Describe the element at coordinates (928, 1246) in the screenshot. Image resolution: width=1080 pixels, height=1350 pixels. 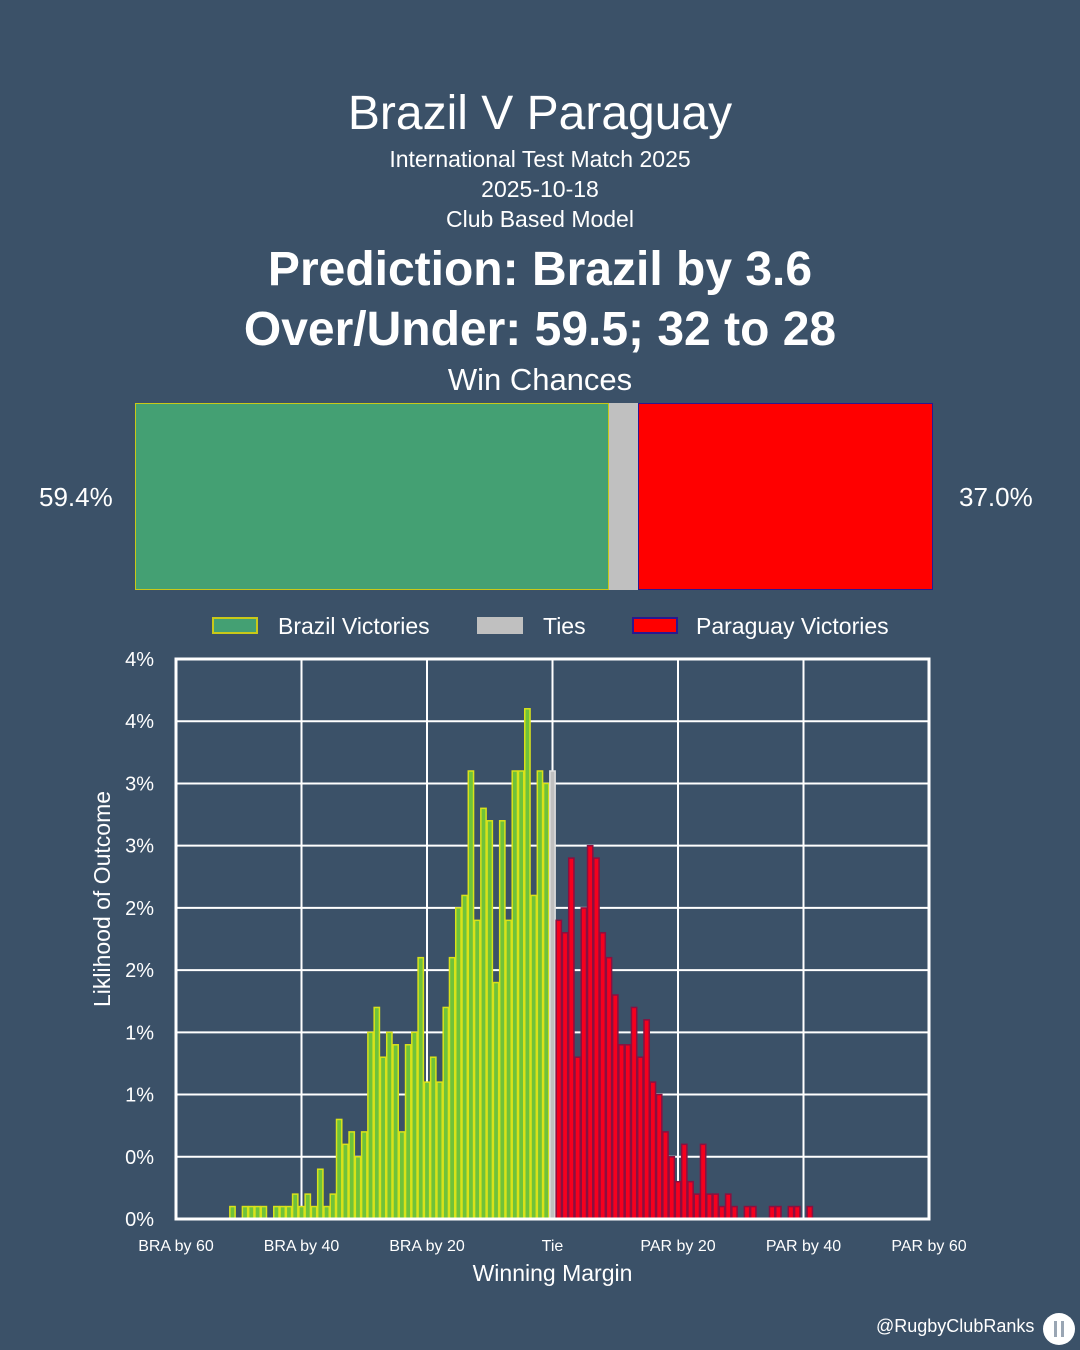
I see `x-tick-label: PAR by 60` at that location.